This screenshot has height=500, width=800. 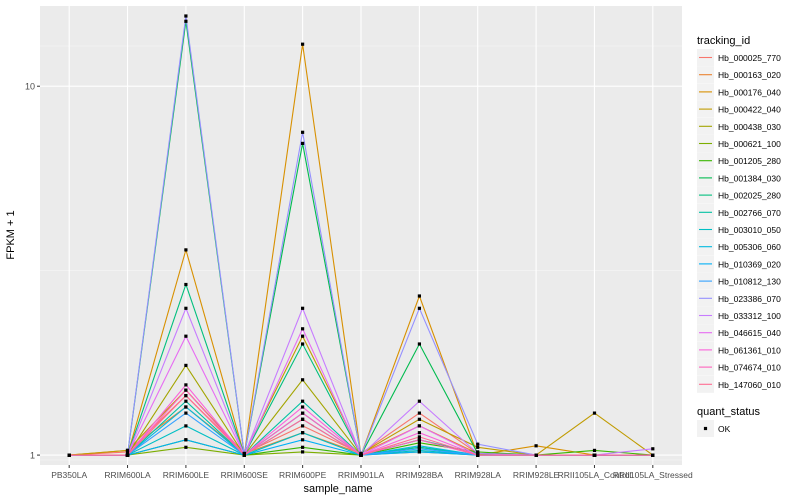 What do you see at coordinates (749, 144) in the screenshot?
I see `legend-label: Hb_000621_100` at bounding box center [749, 144].